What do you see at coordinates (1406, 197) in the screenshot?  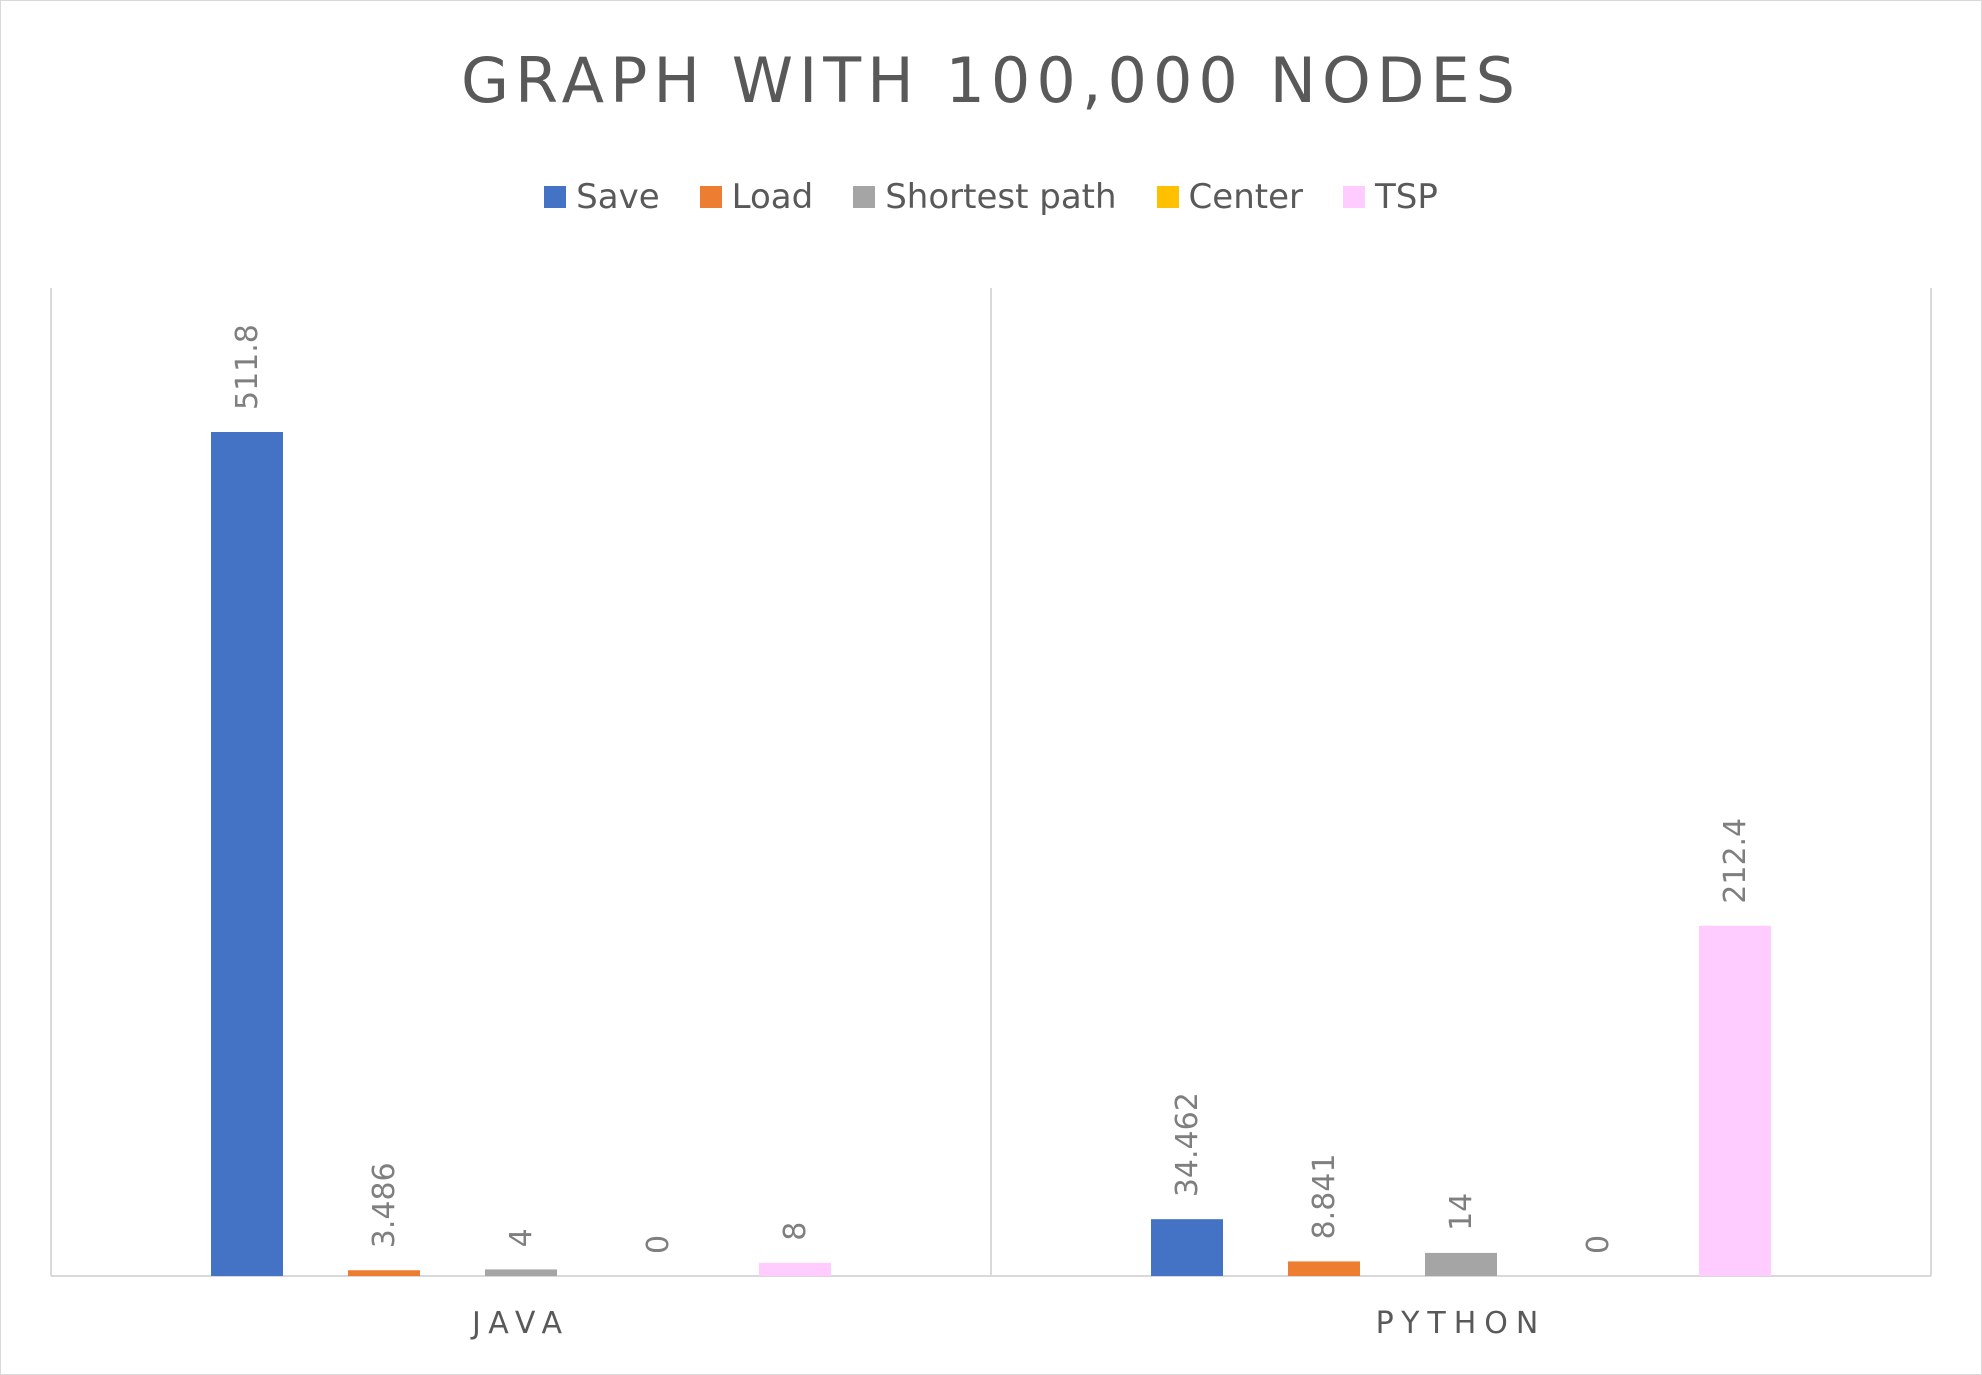 I see `legend-label: TSP` at bounding box center [1406, 197].